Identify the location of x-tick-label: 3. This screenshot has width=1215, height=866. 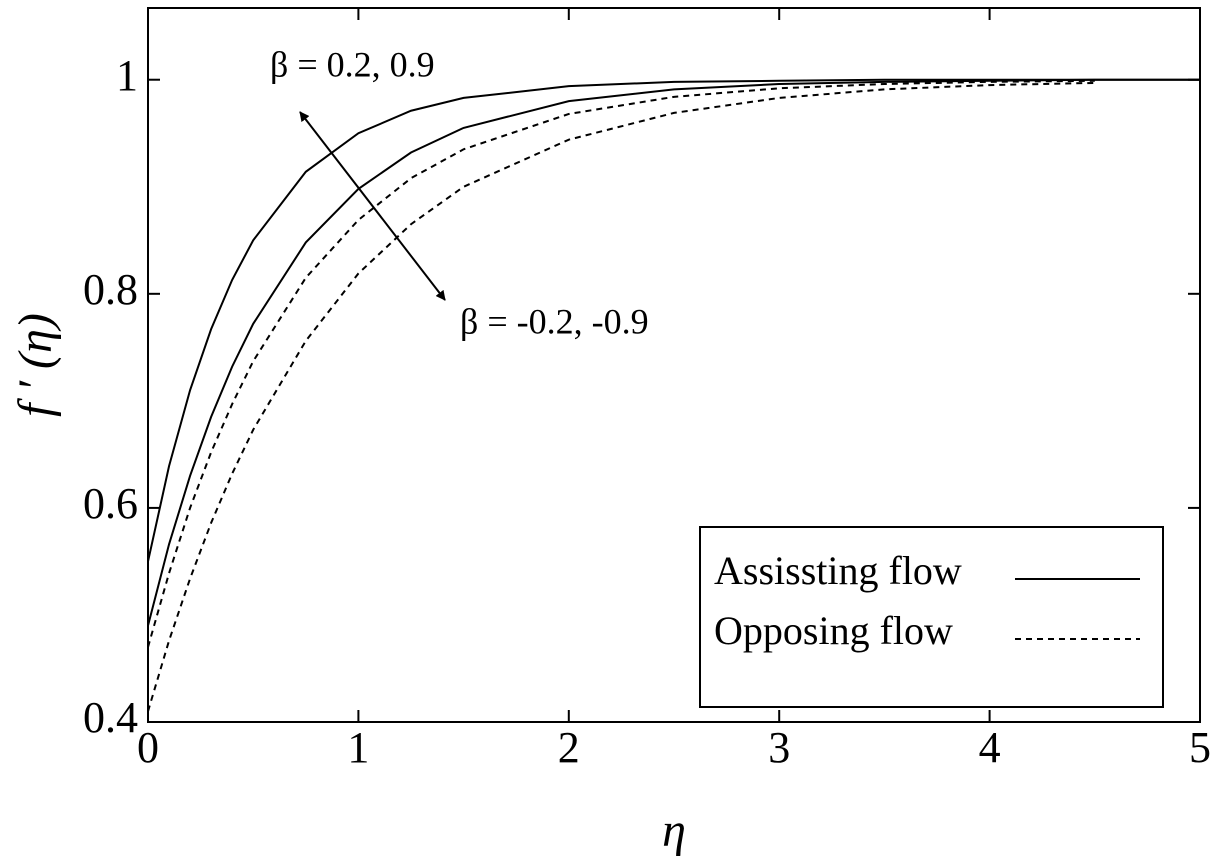
(779, 747).